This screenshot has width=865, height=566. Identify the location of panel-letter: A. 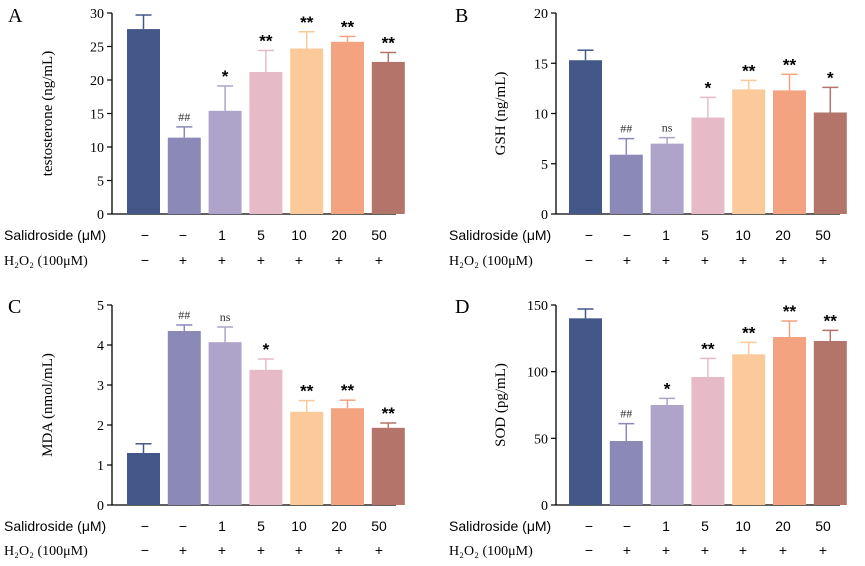
(15, 16).